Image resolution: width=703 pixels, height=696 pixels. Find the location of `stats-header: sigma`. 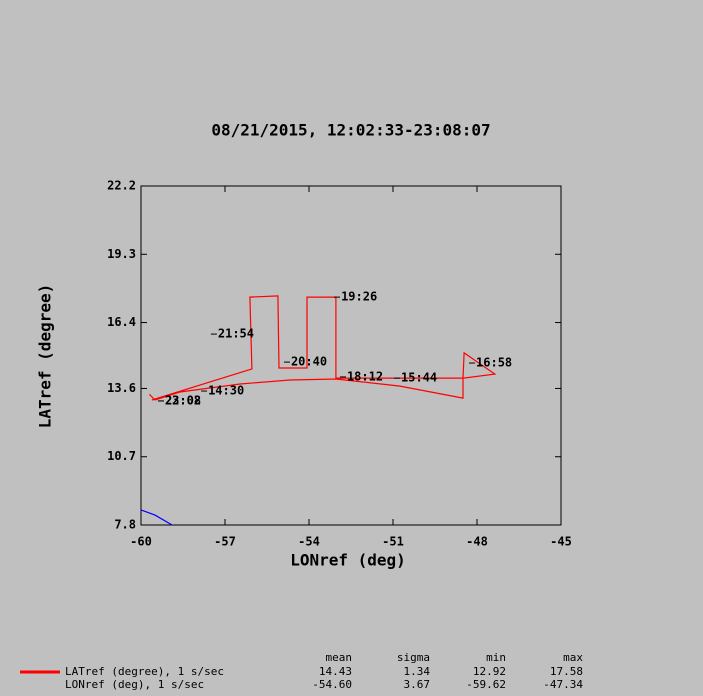

stats-header: sigma is located at coordinates (413, 657).